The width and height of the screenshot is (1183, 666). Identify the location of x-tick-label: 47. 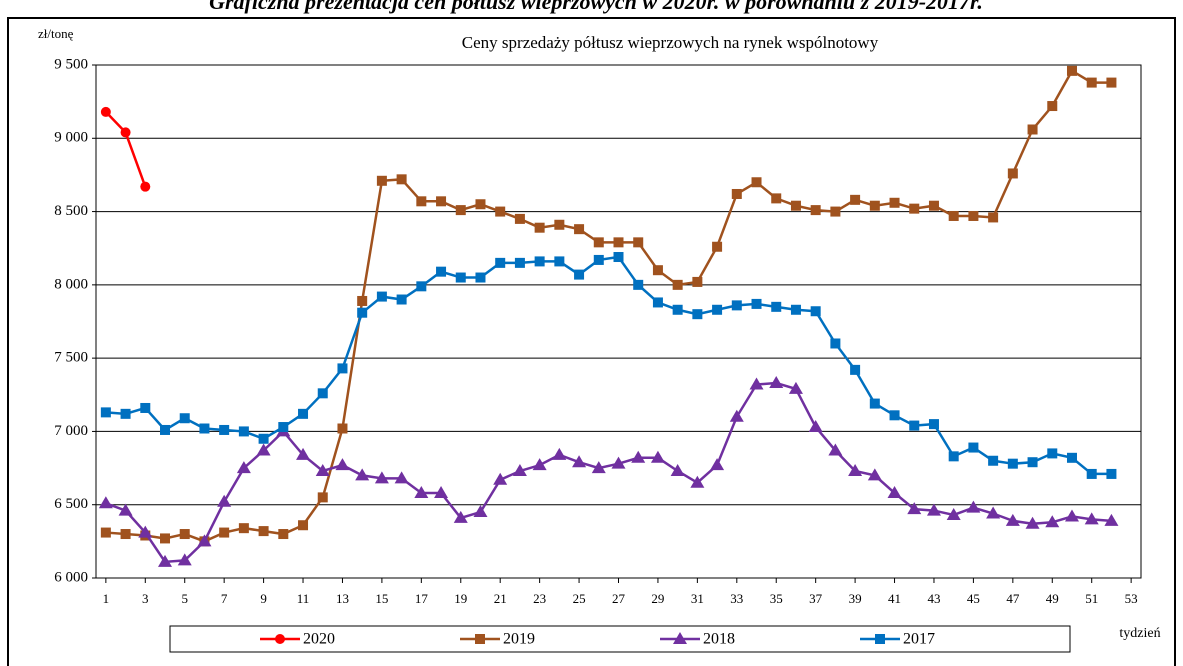
(1013, 598).